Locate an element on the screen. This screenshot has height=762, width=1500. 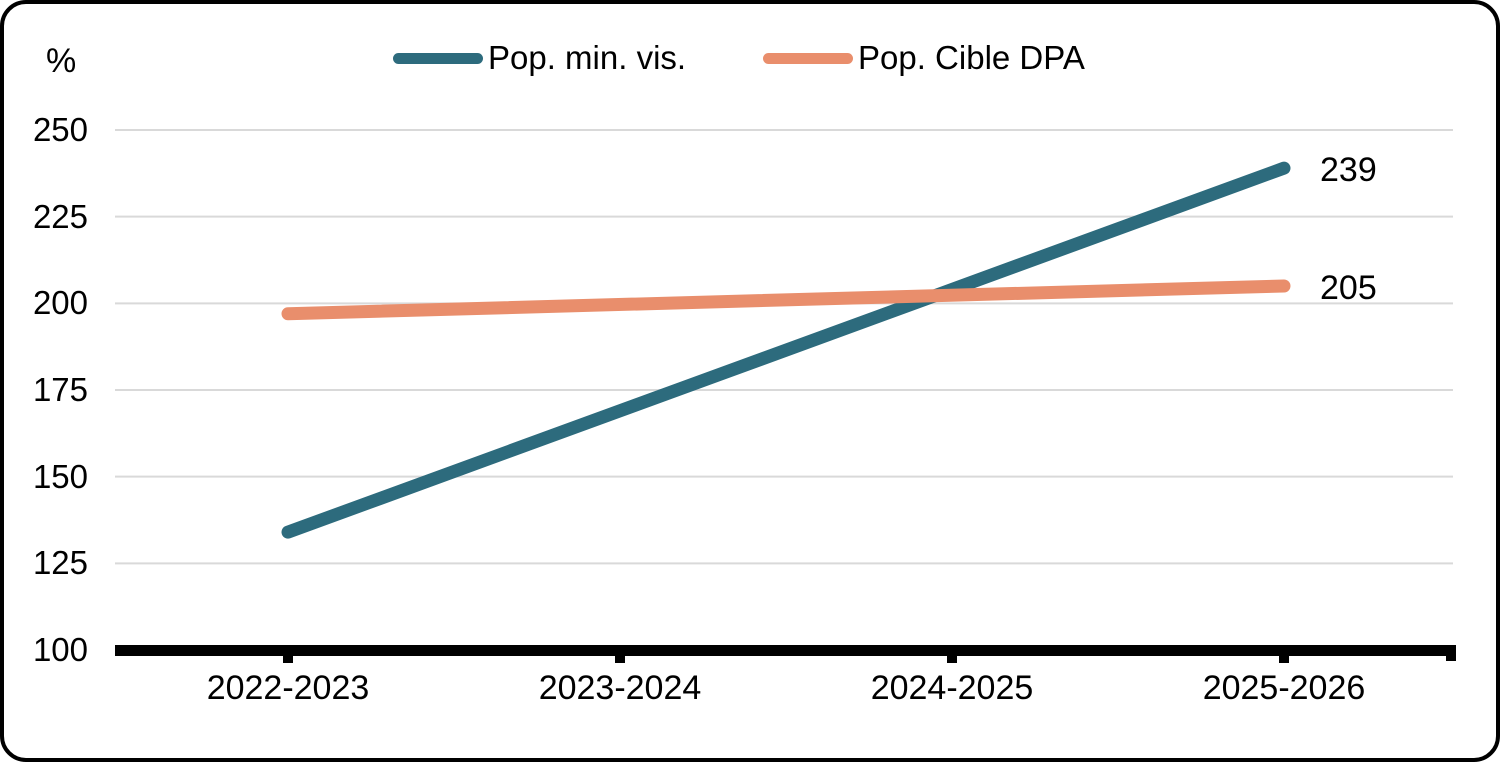
data-label-series-pop-cible-dpa: 205 is located at coordinates (1348, 288).